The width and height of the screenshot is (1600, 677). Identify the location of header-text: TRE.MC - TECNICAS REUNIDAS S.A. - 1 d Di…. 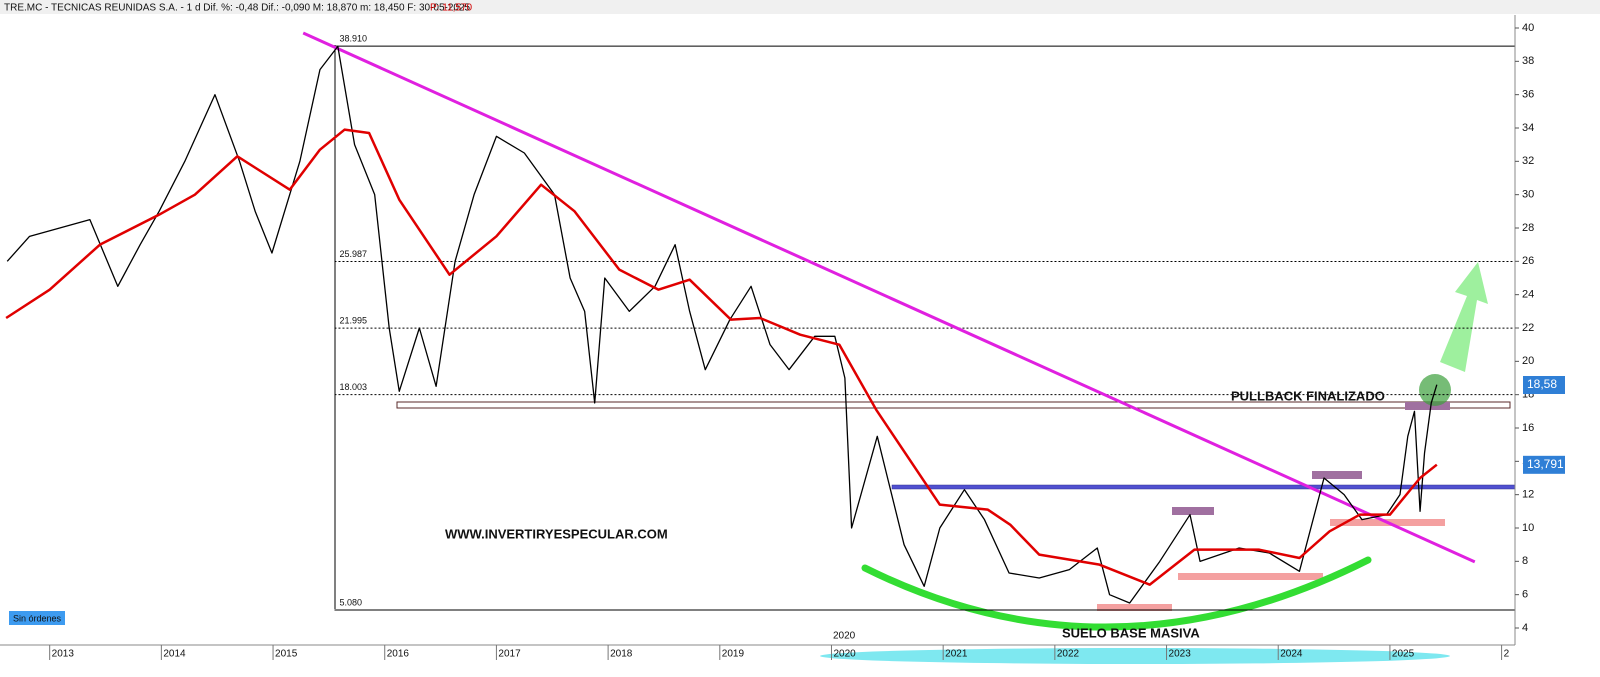
(237, 8).